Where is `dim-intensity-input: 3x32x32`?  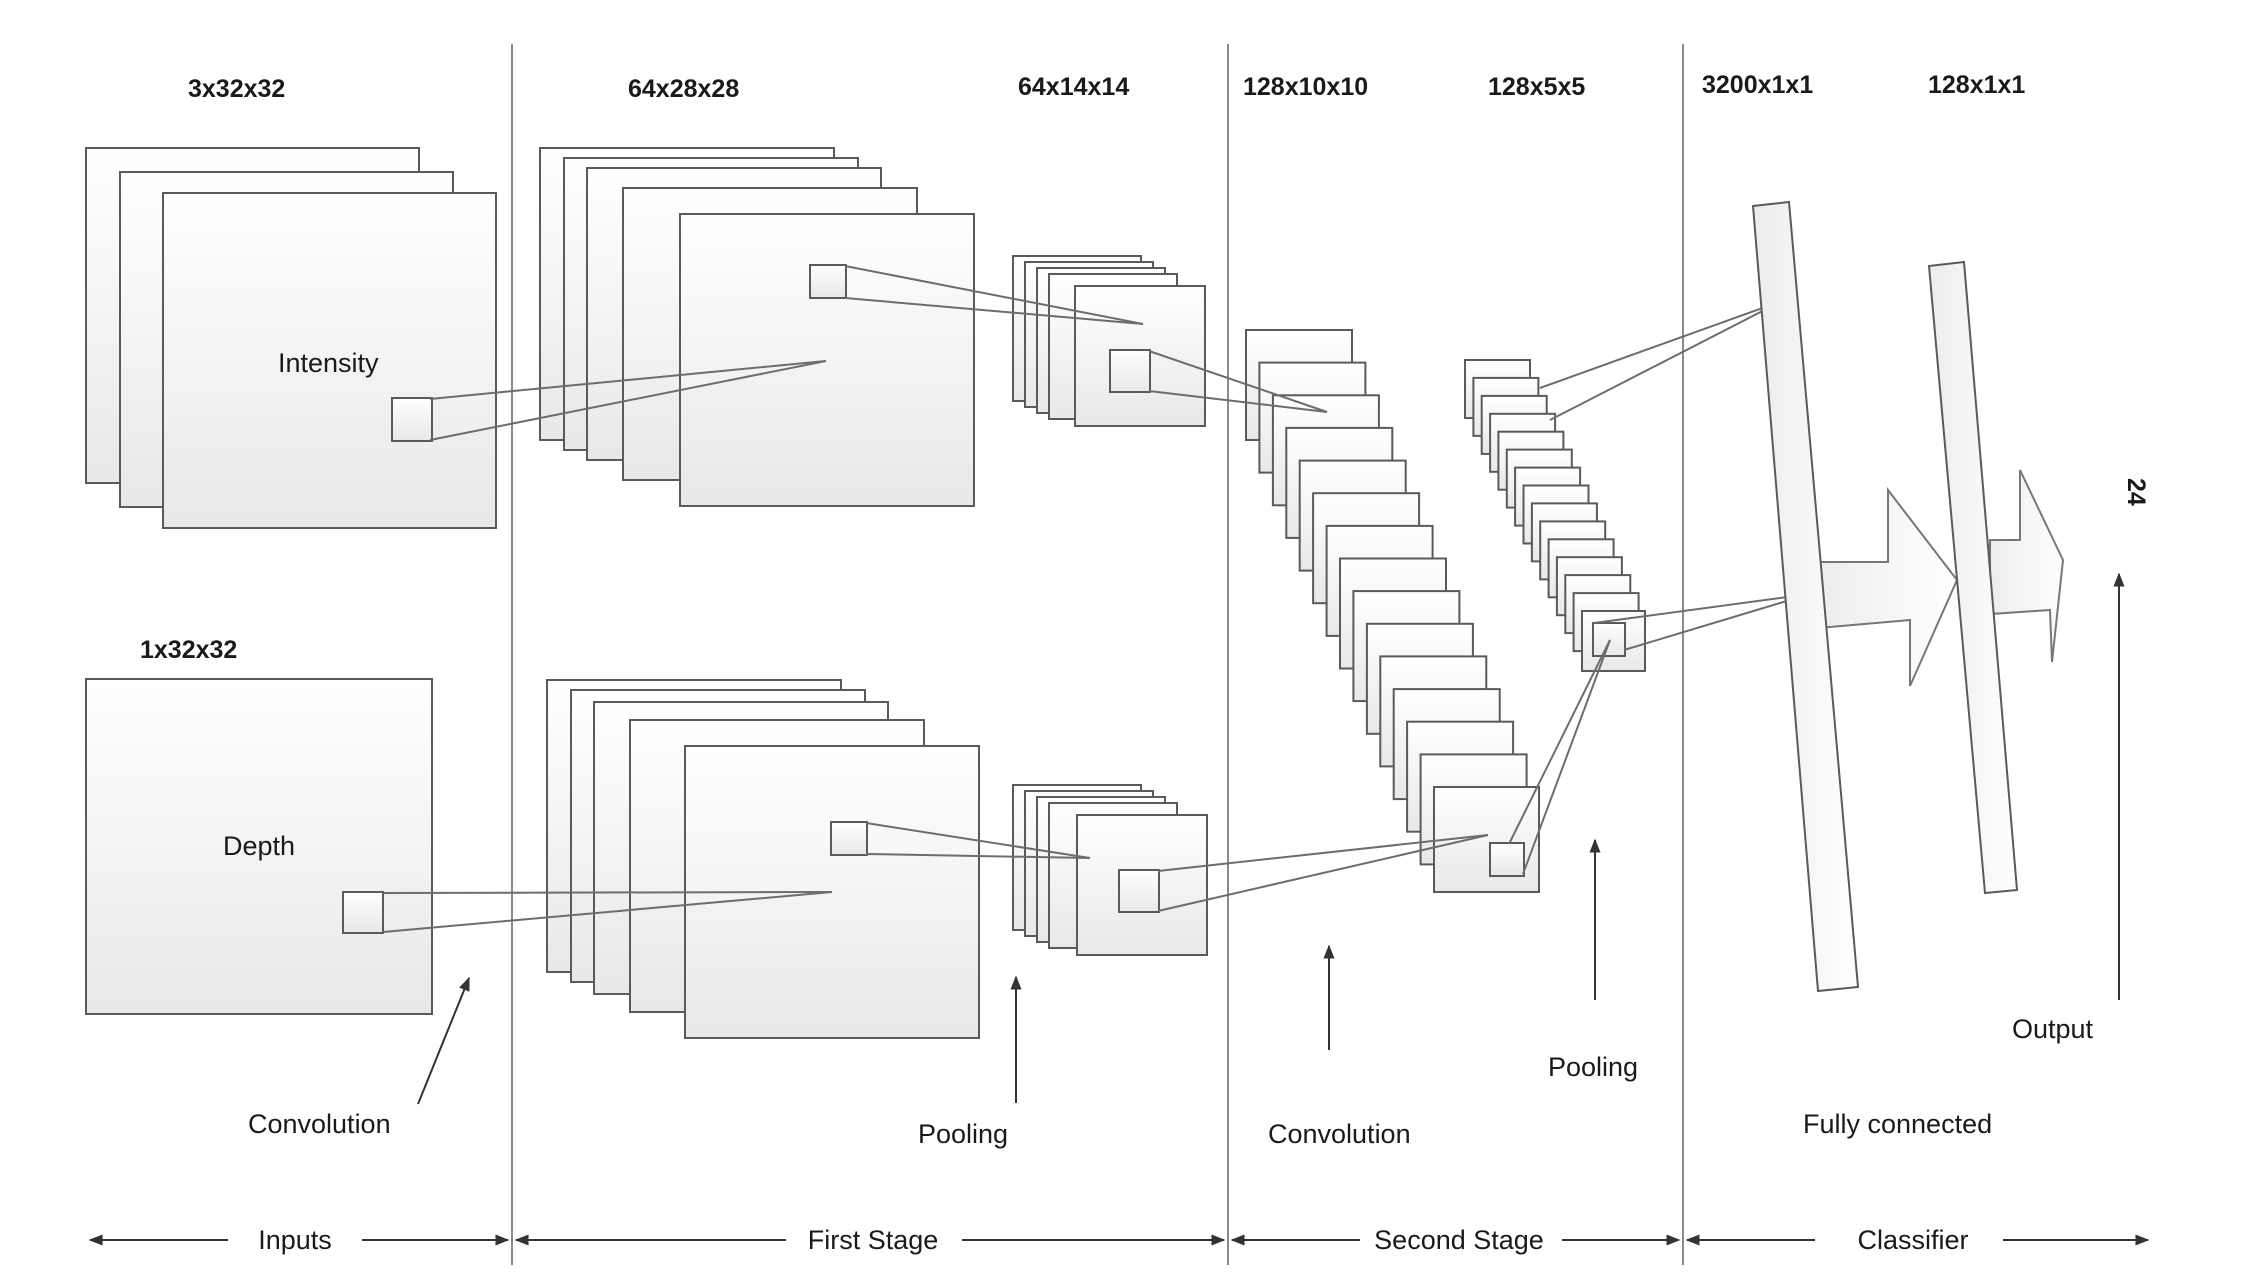 dim-intensity-input: 3x32x32 is located at coordinates (236, 89).